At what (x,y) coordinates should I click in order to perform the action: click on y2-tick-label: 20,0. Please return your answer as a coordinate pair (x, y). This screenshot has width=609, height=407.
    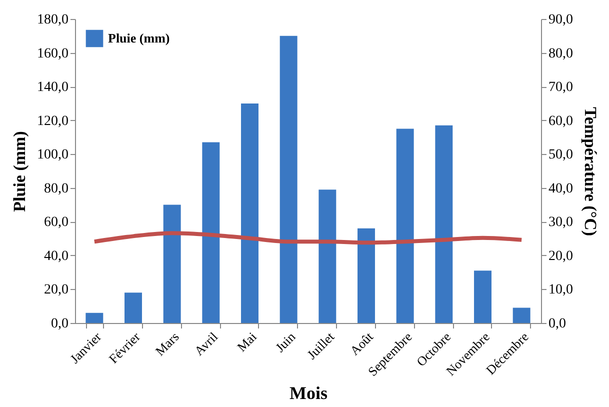
    Looking at the image, I should click on (560, 256).